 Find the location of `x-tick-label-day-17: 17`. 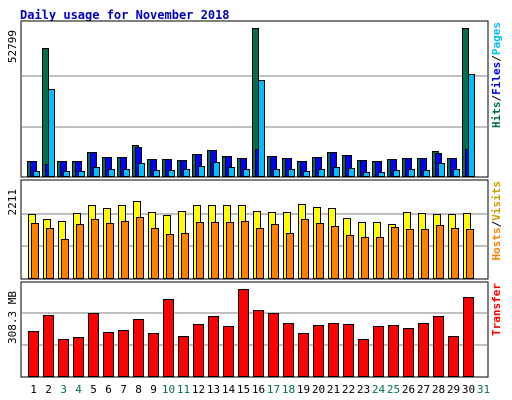

x-tick-label-day-17: 17 is located at coordinates (273, 389).